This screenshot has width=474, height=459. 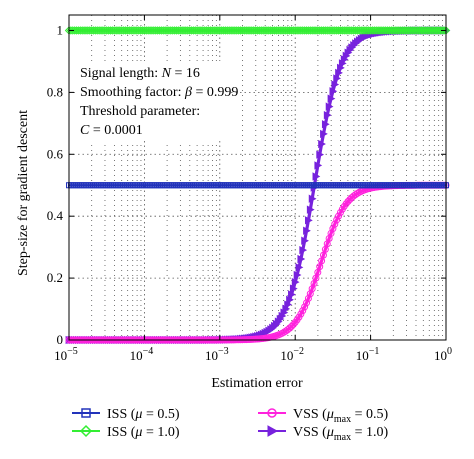 What do you see at coordinates (257, 185) in the screenshot?
I see `series-square` at bounding box center [257, 185].